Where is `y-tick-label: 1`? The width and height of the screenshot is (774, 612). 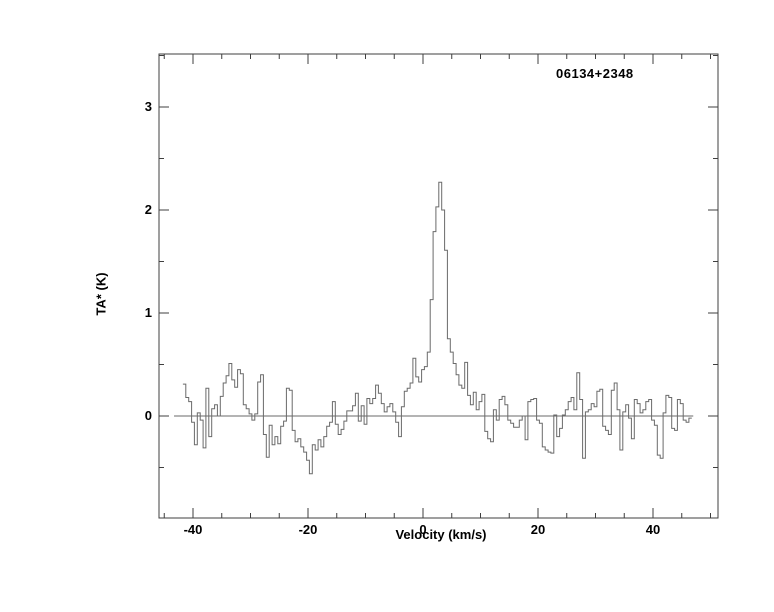 y-tick-label: 1 is located at coordinates (148, 312).